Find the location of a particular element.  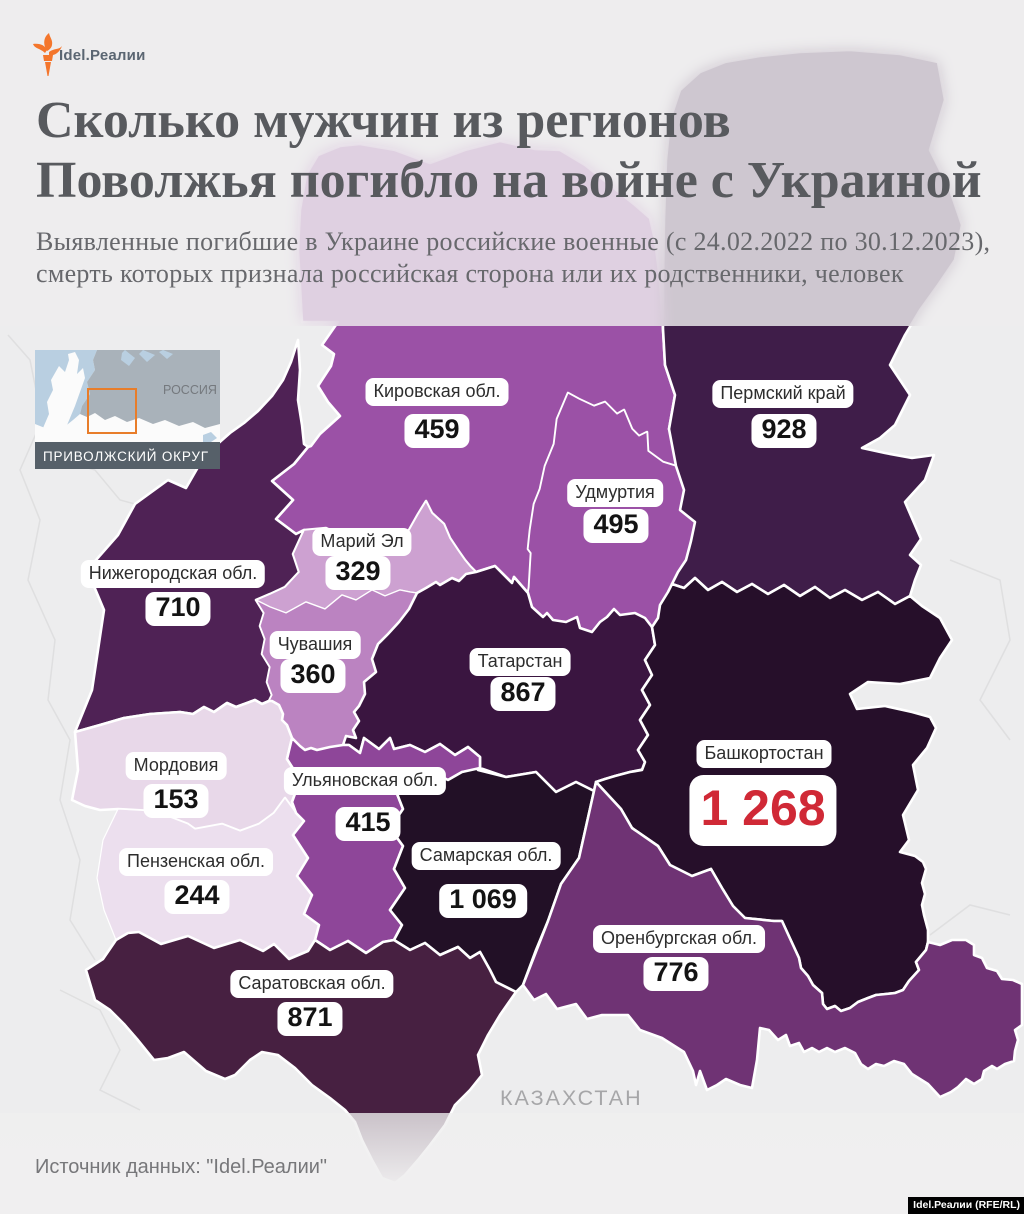

svg-text: РОССИЯ is located at coordinates (190, 390).